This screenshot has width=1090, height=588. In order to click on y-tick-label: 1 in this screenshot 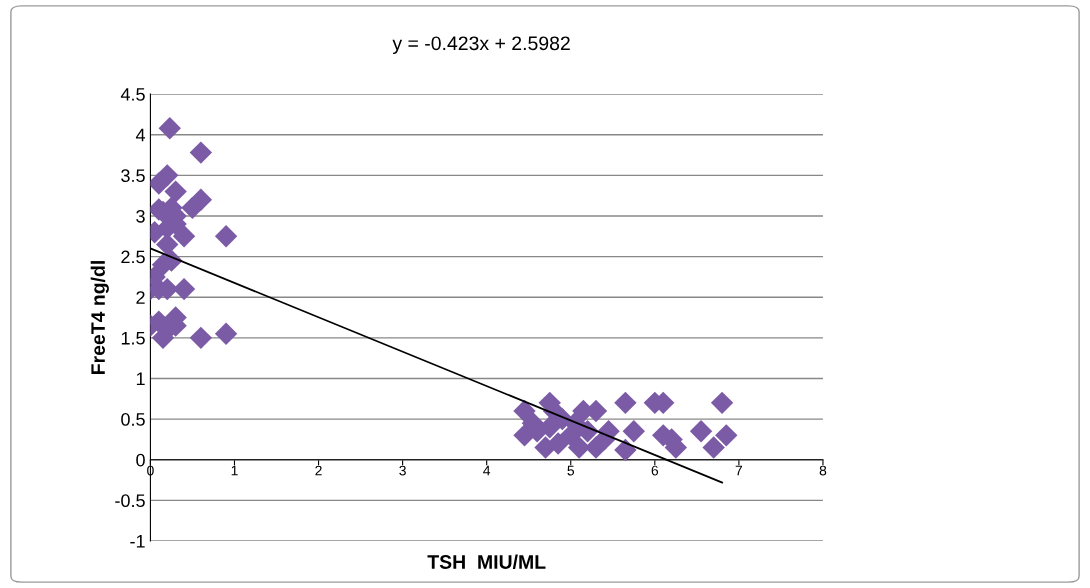, I will do `click(140, 378)`.